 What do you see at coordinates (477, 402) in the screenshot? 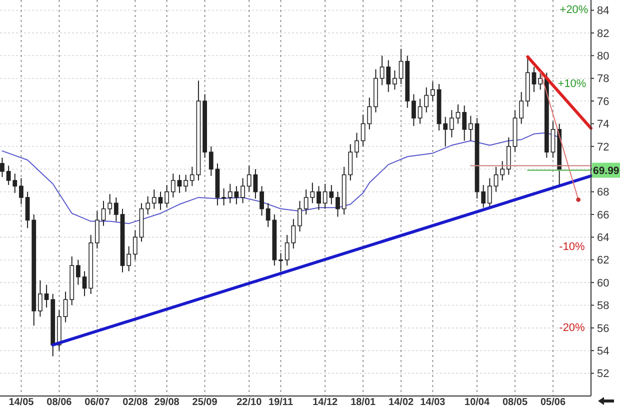
I see `x-tick-label: 10/04` at bounding box center [477, 402].